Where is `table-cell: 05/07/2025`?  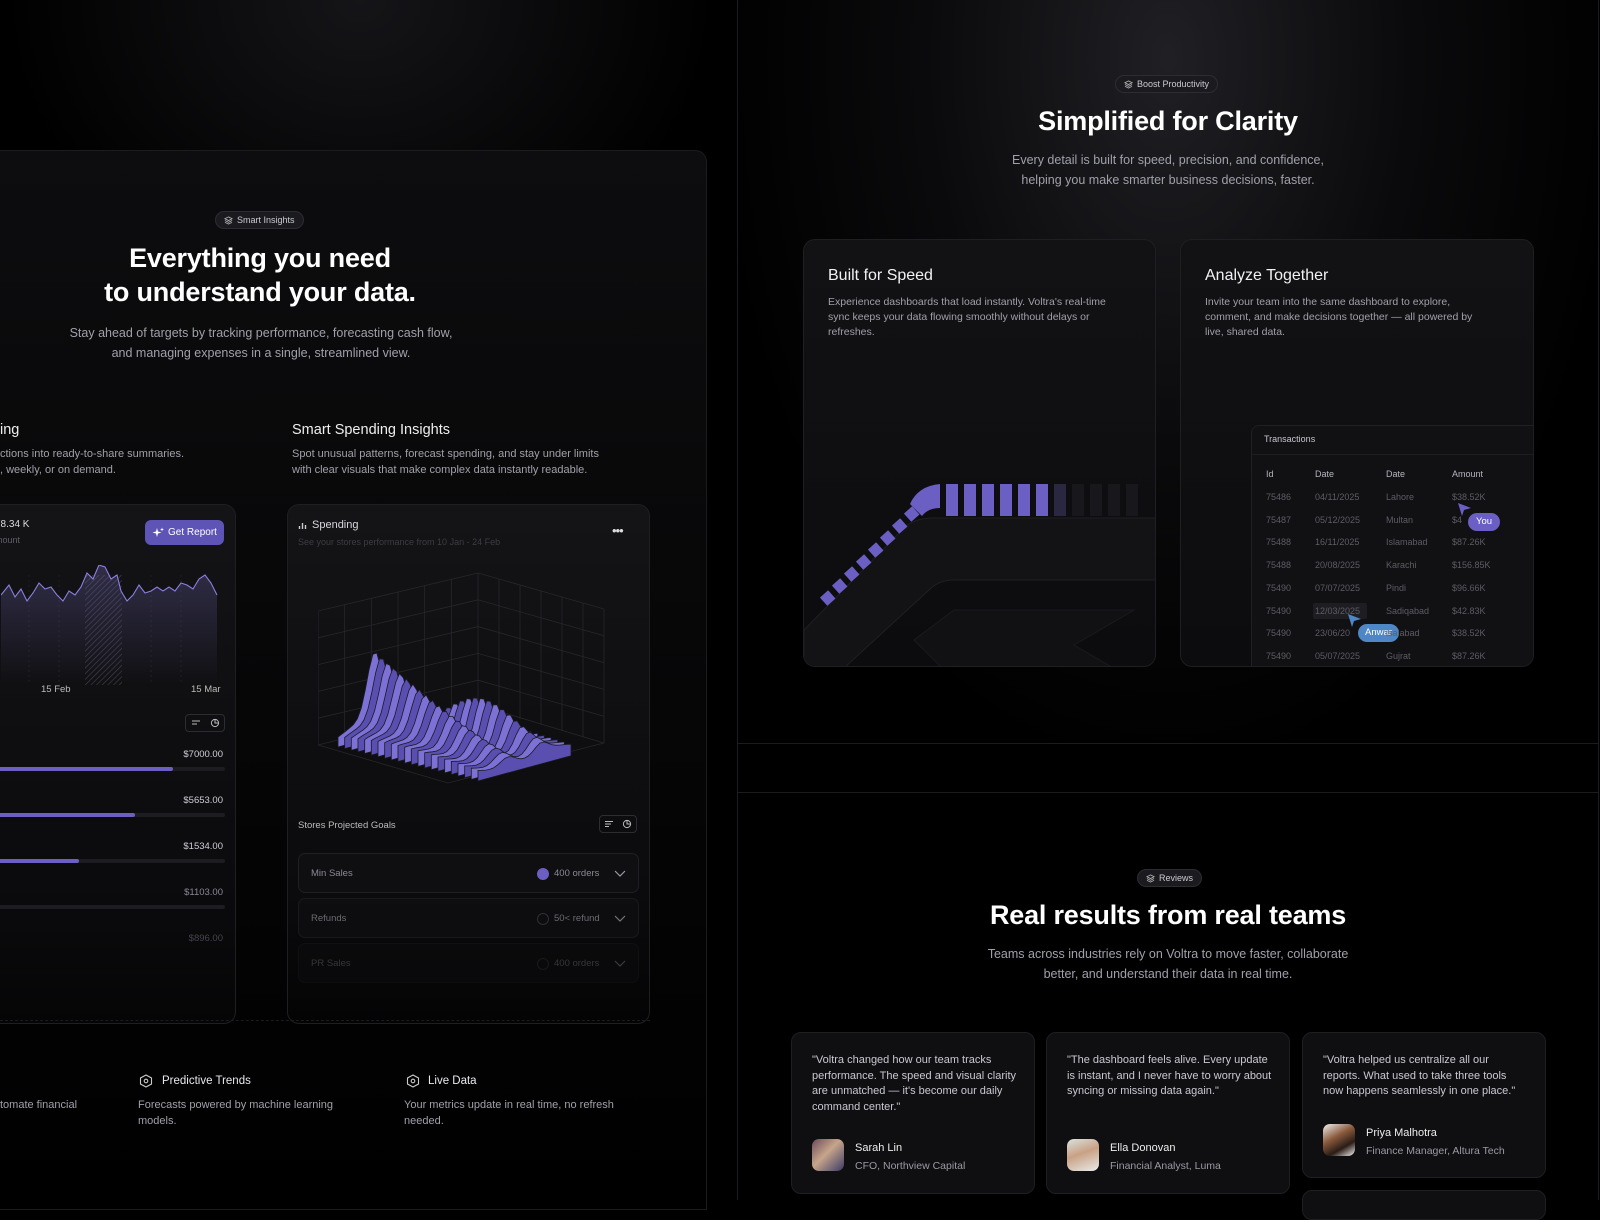
table-cell: 05/07/2025 is located at coordinates (1338, 655).